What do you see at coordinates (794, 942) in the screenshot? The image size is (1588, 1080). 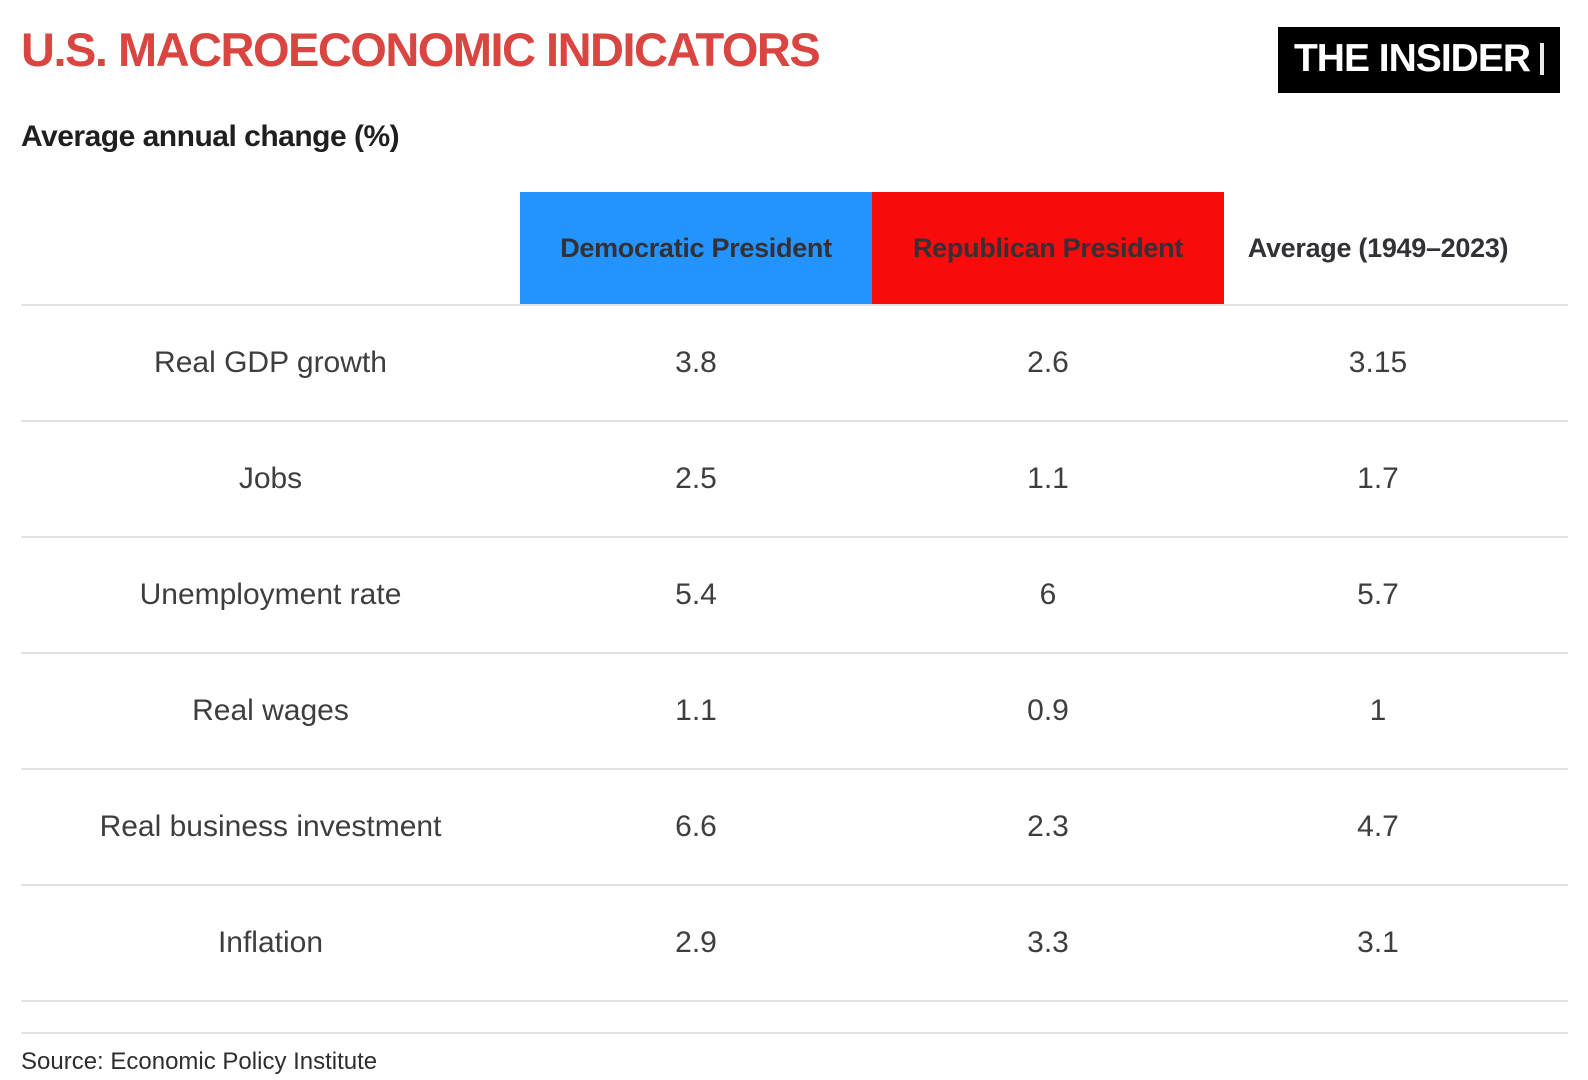 I see `table-row: Inflation 2.9 3.3 3.1` at bounding box center [794, 942].